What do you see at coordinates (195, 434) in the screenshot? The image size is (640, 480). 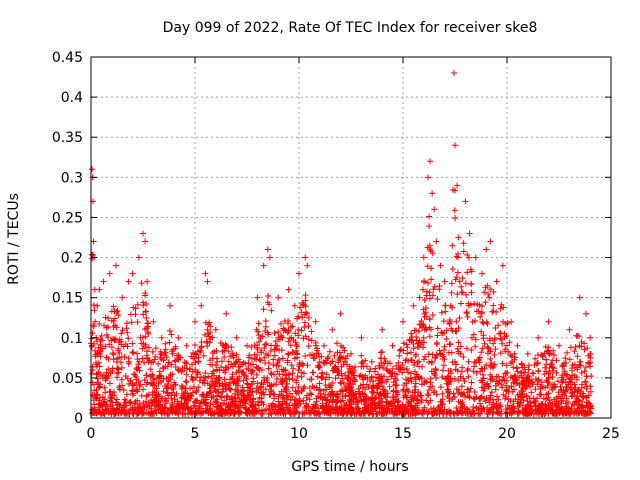 I see `x-tick-label: 5` at bounding box center [195, 434].